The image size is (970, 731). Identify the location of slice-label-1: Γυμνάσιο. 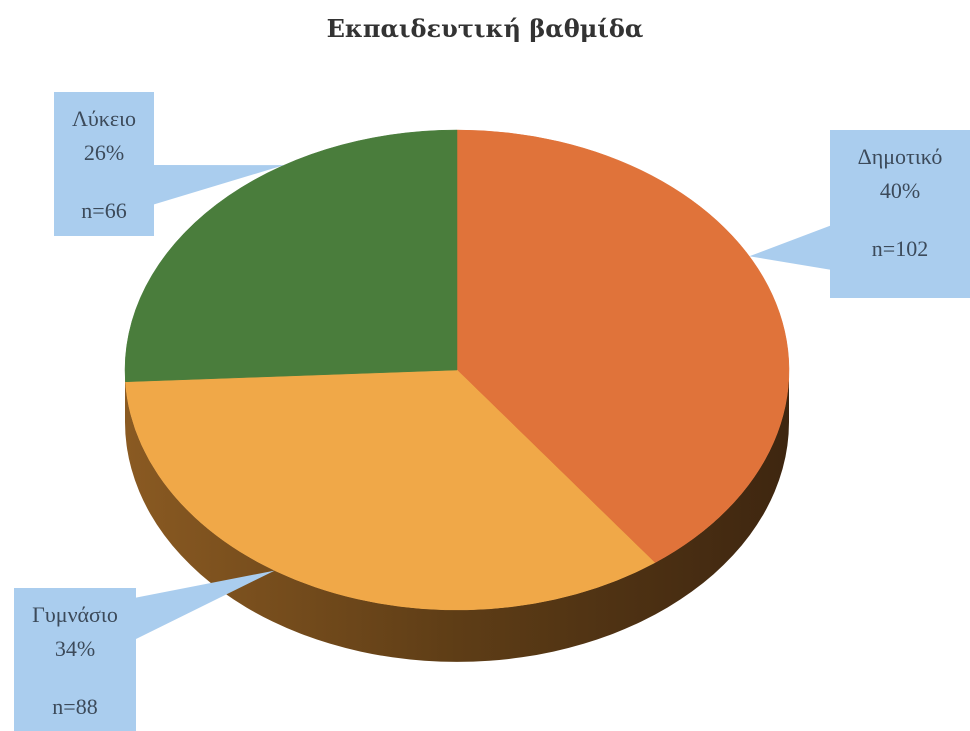
(75, 614).